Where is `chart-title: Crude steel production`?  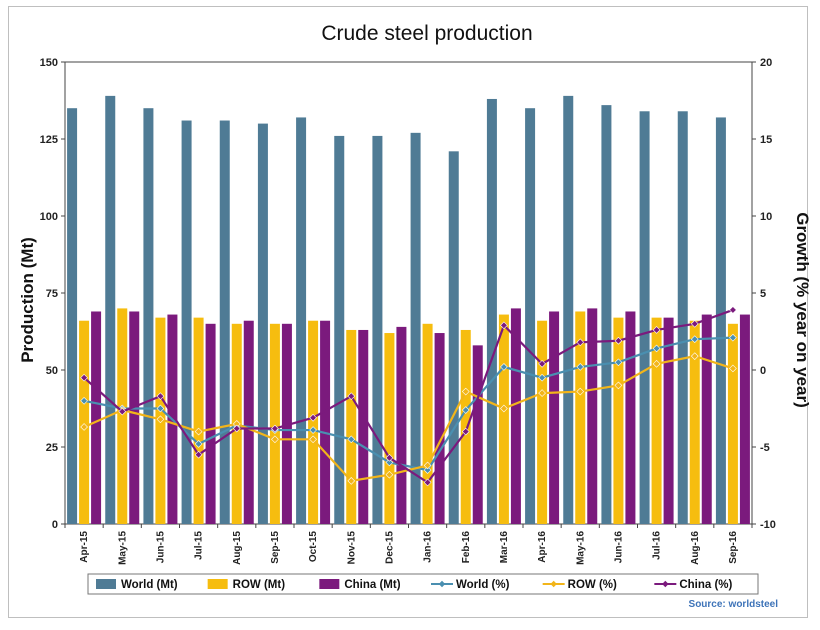 chart-title: Crude steel production is located at coordinates (426, 33).